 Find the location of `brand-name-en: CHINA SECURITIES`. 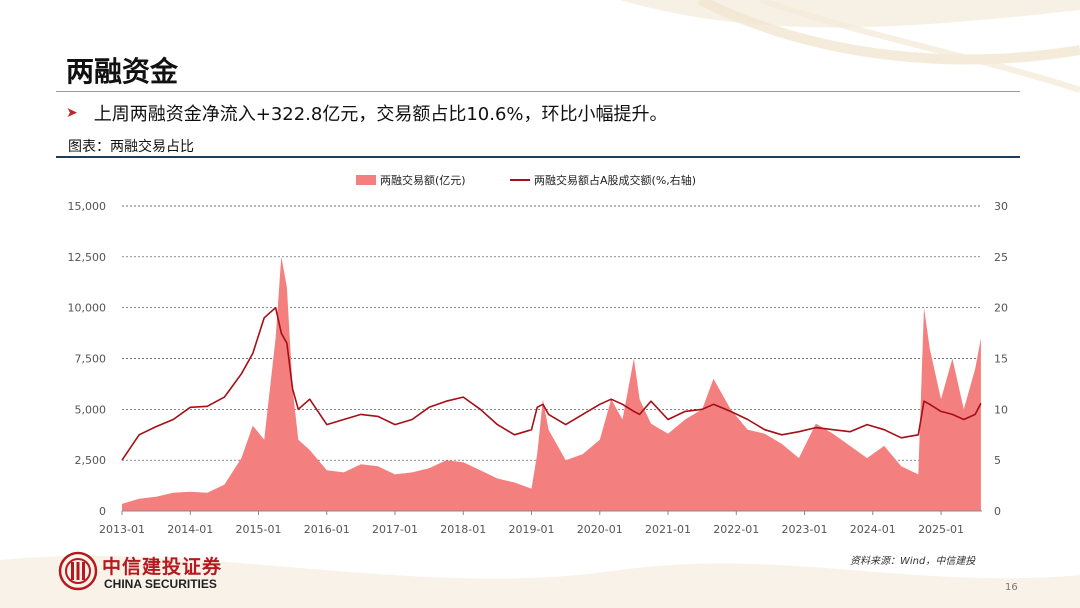

brand-name-en: CHINA SECURITIES is located at coordinates (160, 584).